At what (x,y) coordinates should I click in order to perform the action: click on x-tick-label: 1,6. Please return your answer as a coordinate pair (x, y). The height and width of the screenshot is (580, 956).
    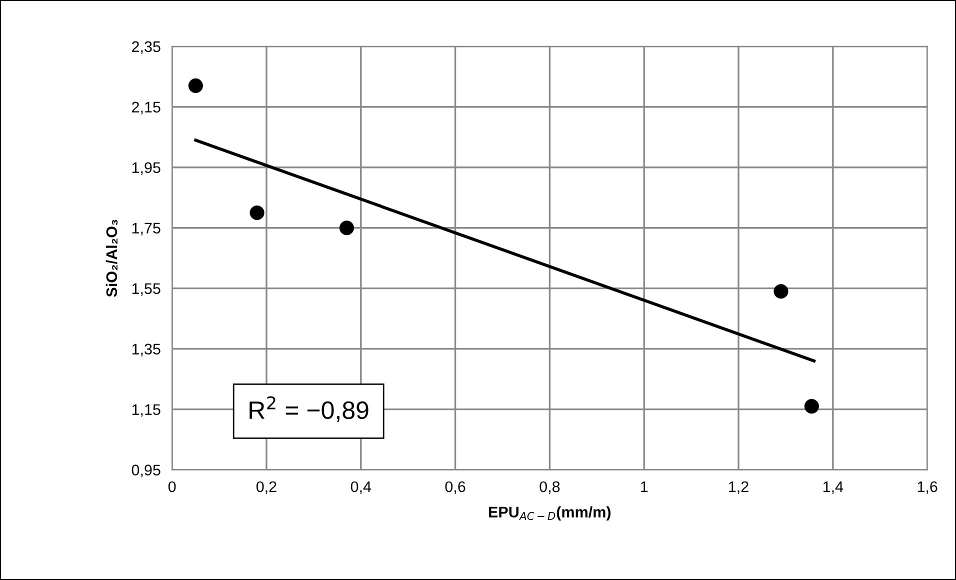
    Looking at the image, I should click on (928, 487).